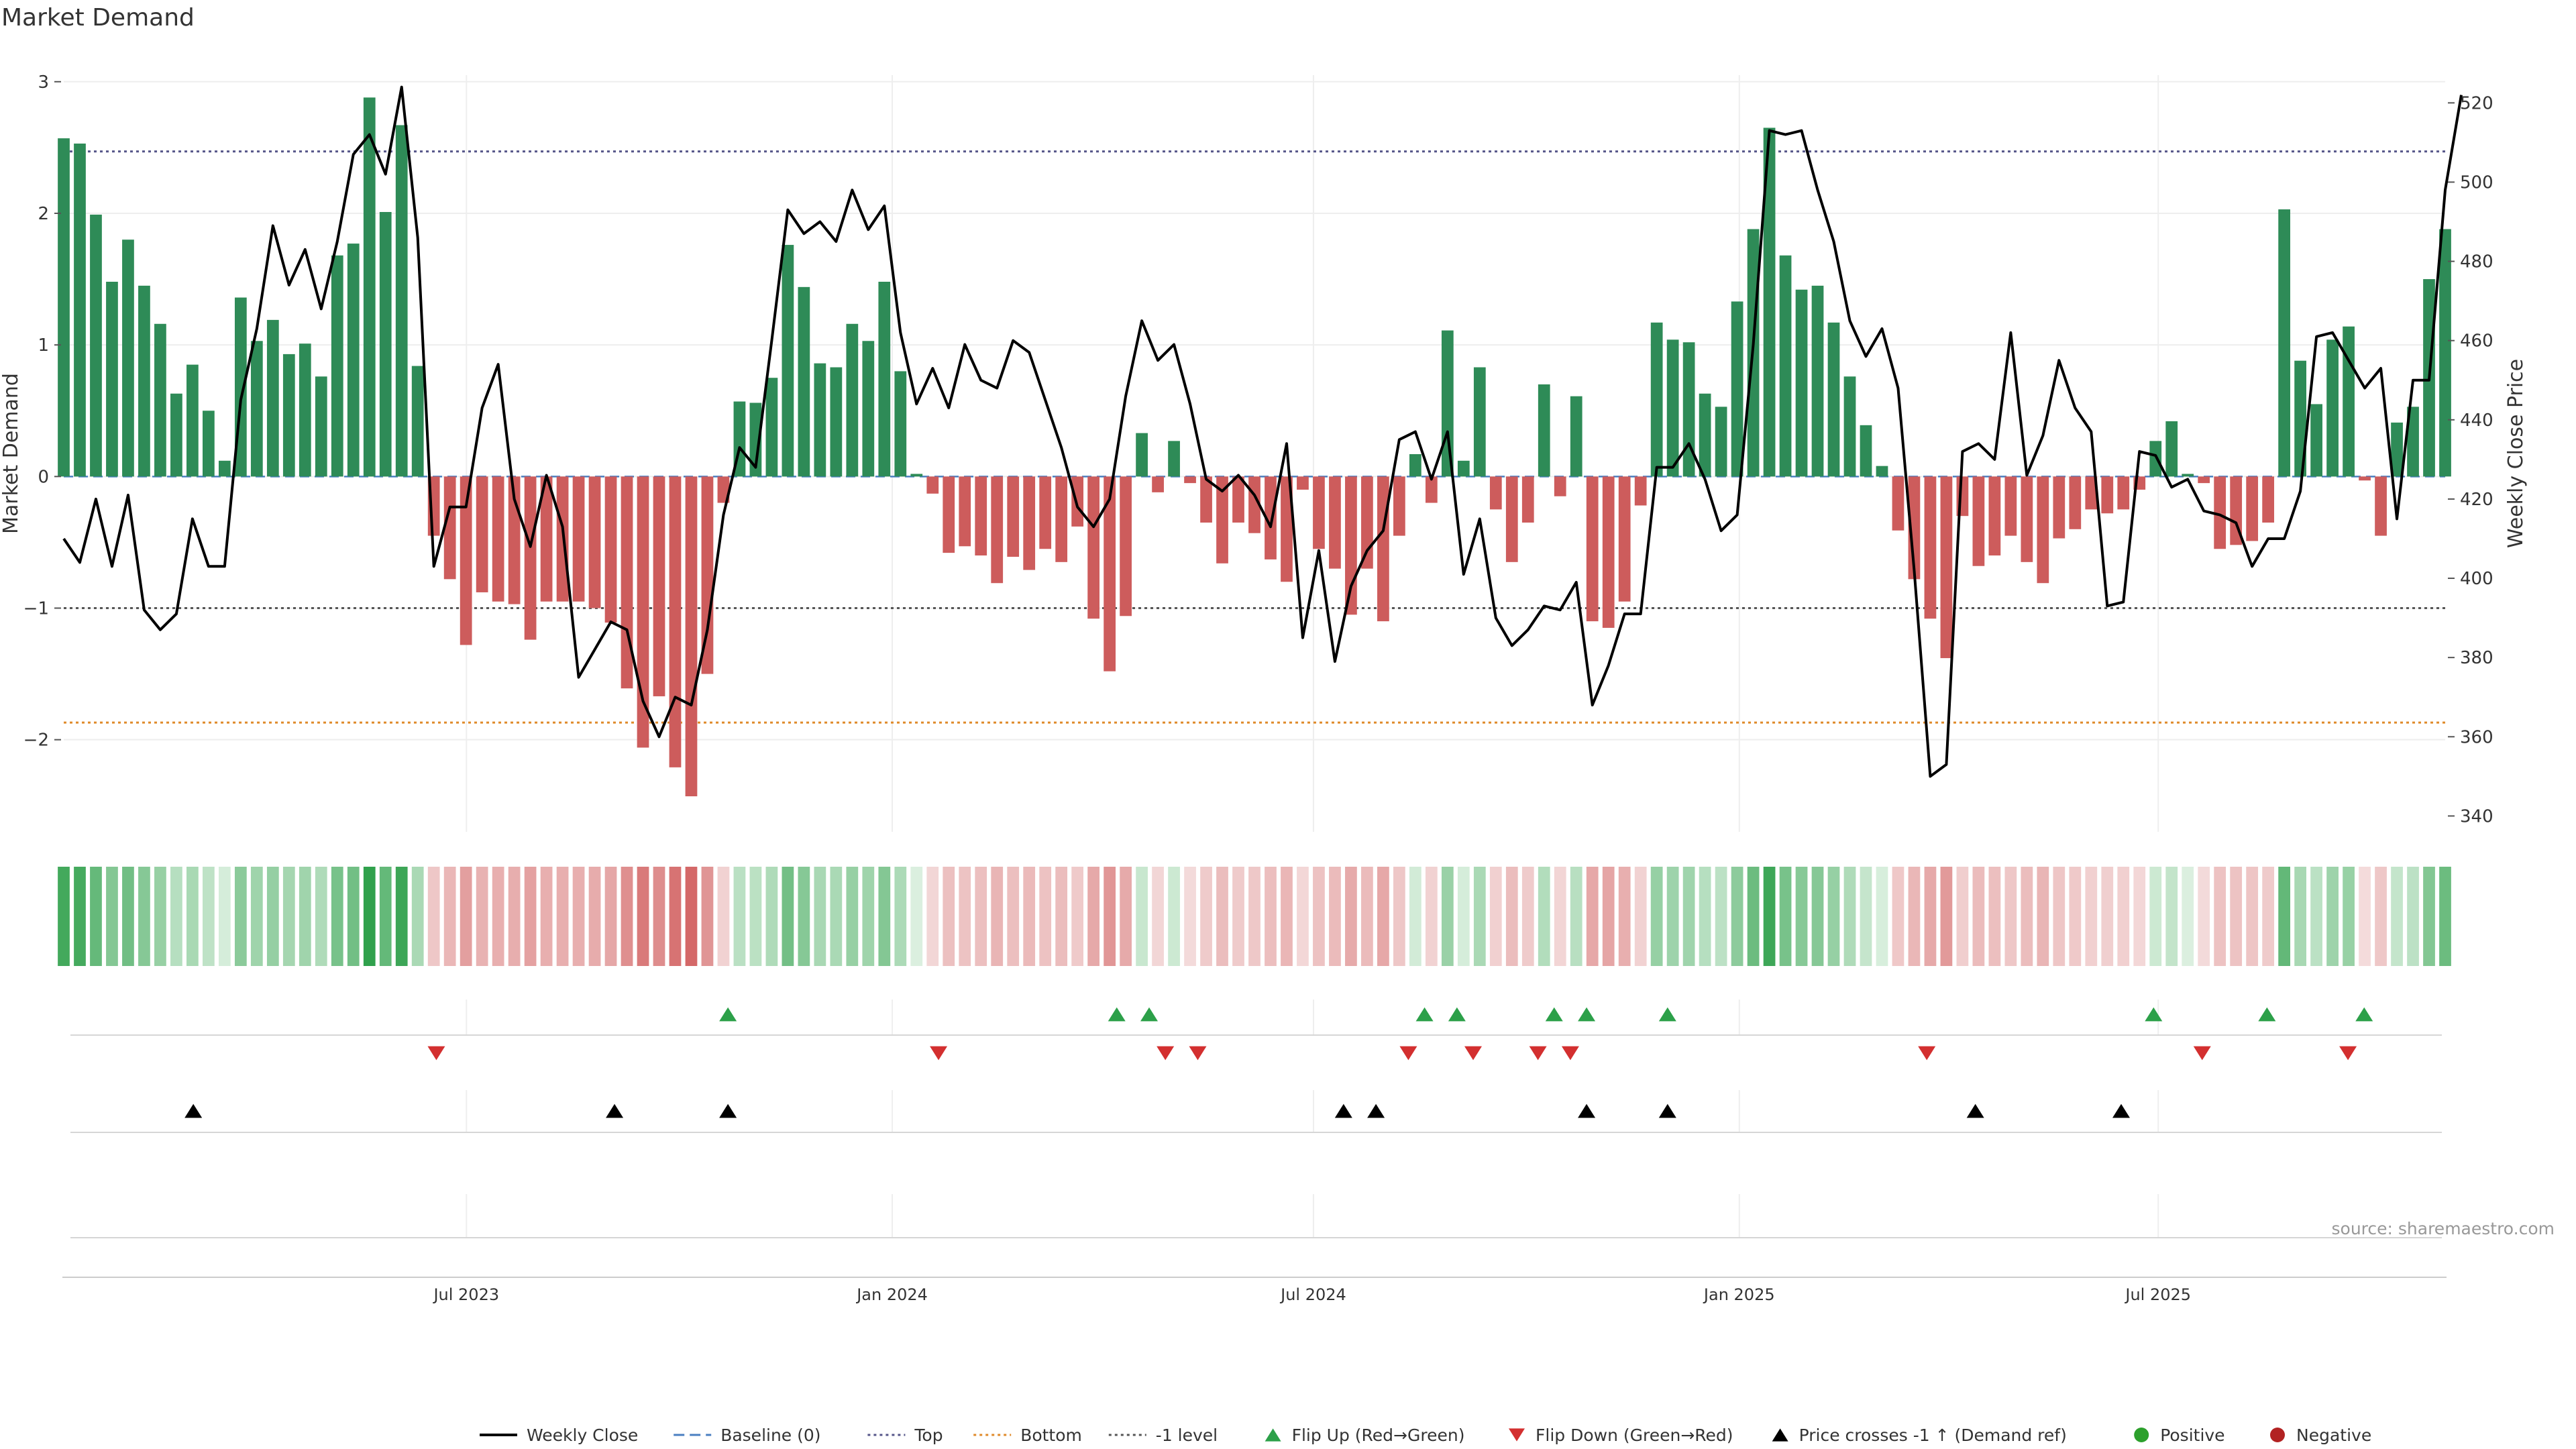  What do you see at coordinates (1254, 1290) in the screenshot?
I see `x-axis: Jul 2023 Jan 2024 Jul 2024 Jan 2025 Jul 2025` at bounding box center [1254, 1290].